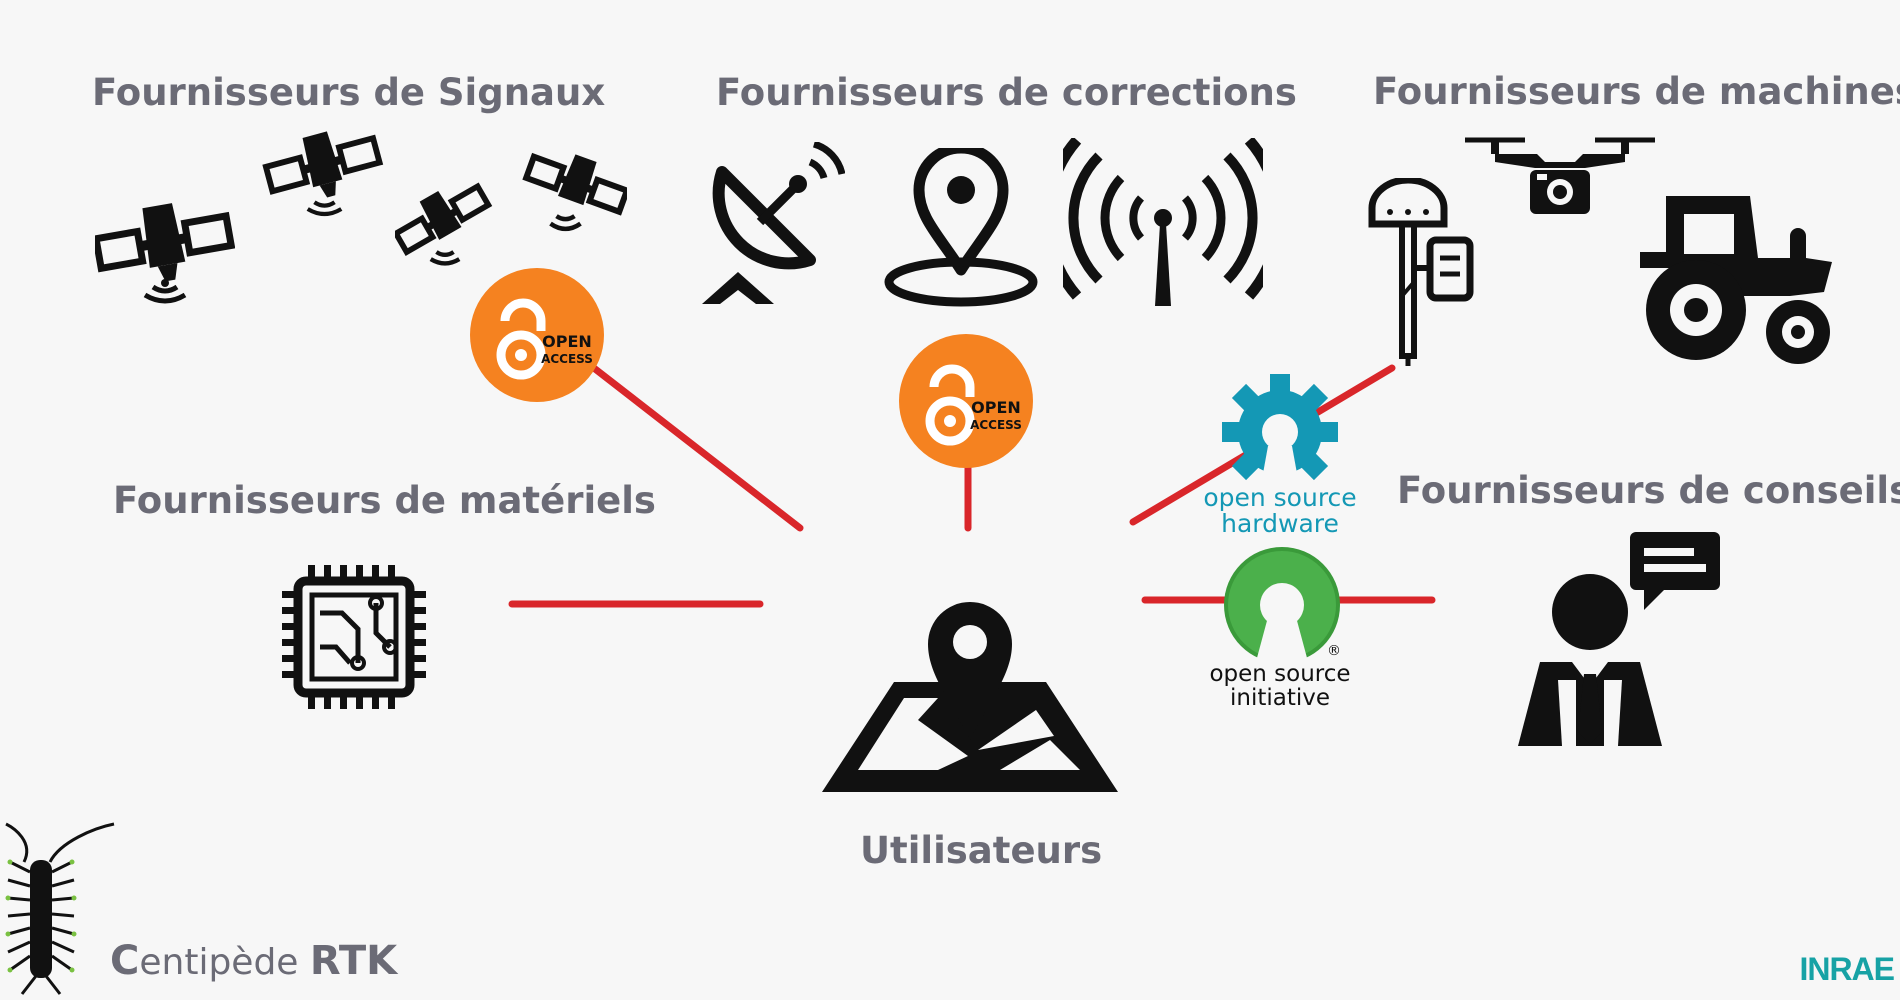 This screenshot has width=1900, height=1000. What do you see at coordinates (1279, 497) in the screenshot?
I see `oshw-line1: open source` at bounding box center [1279, 497].